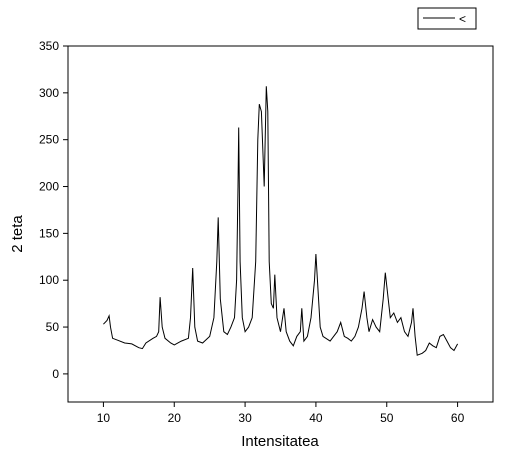  Describe the element at coordinates (458, 418) in the screenshot. I see `x-tick-label: 60` at that location.